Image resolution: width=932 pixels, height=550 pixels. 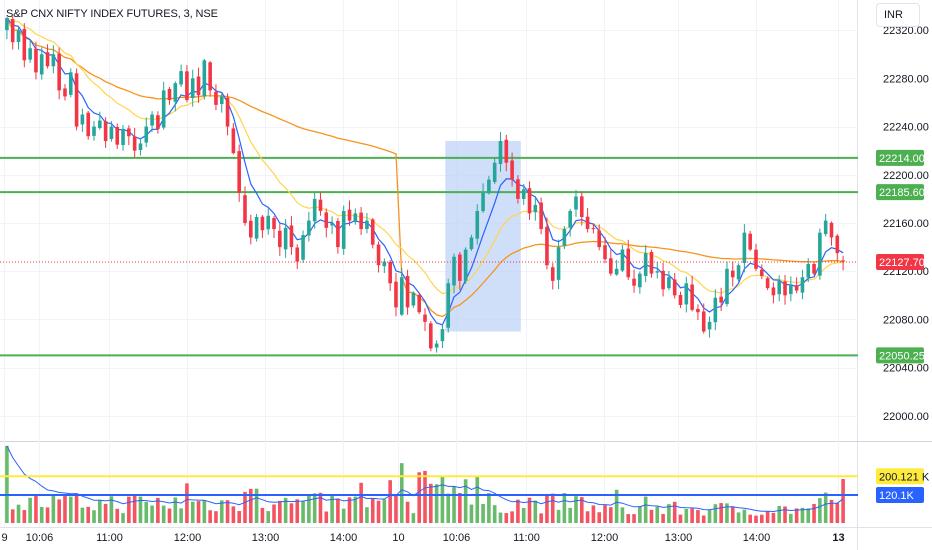 I want to click on volume-average, so click(x=425, y=479).